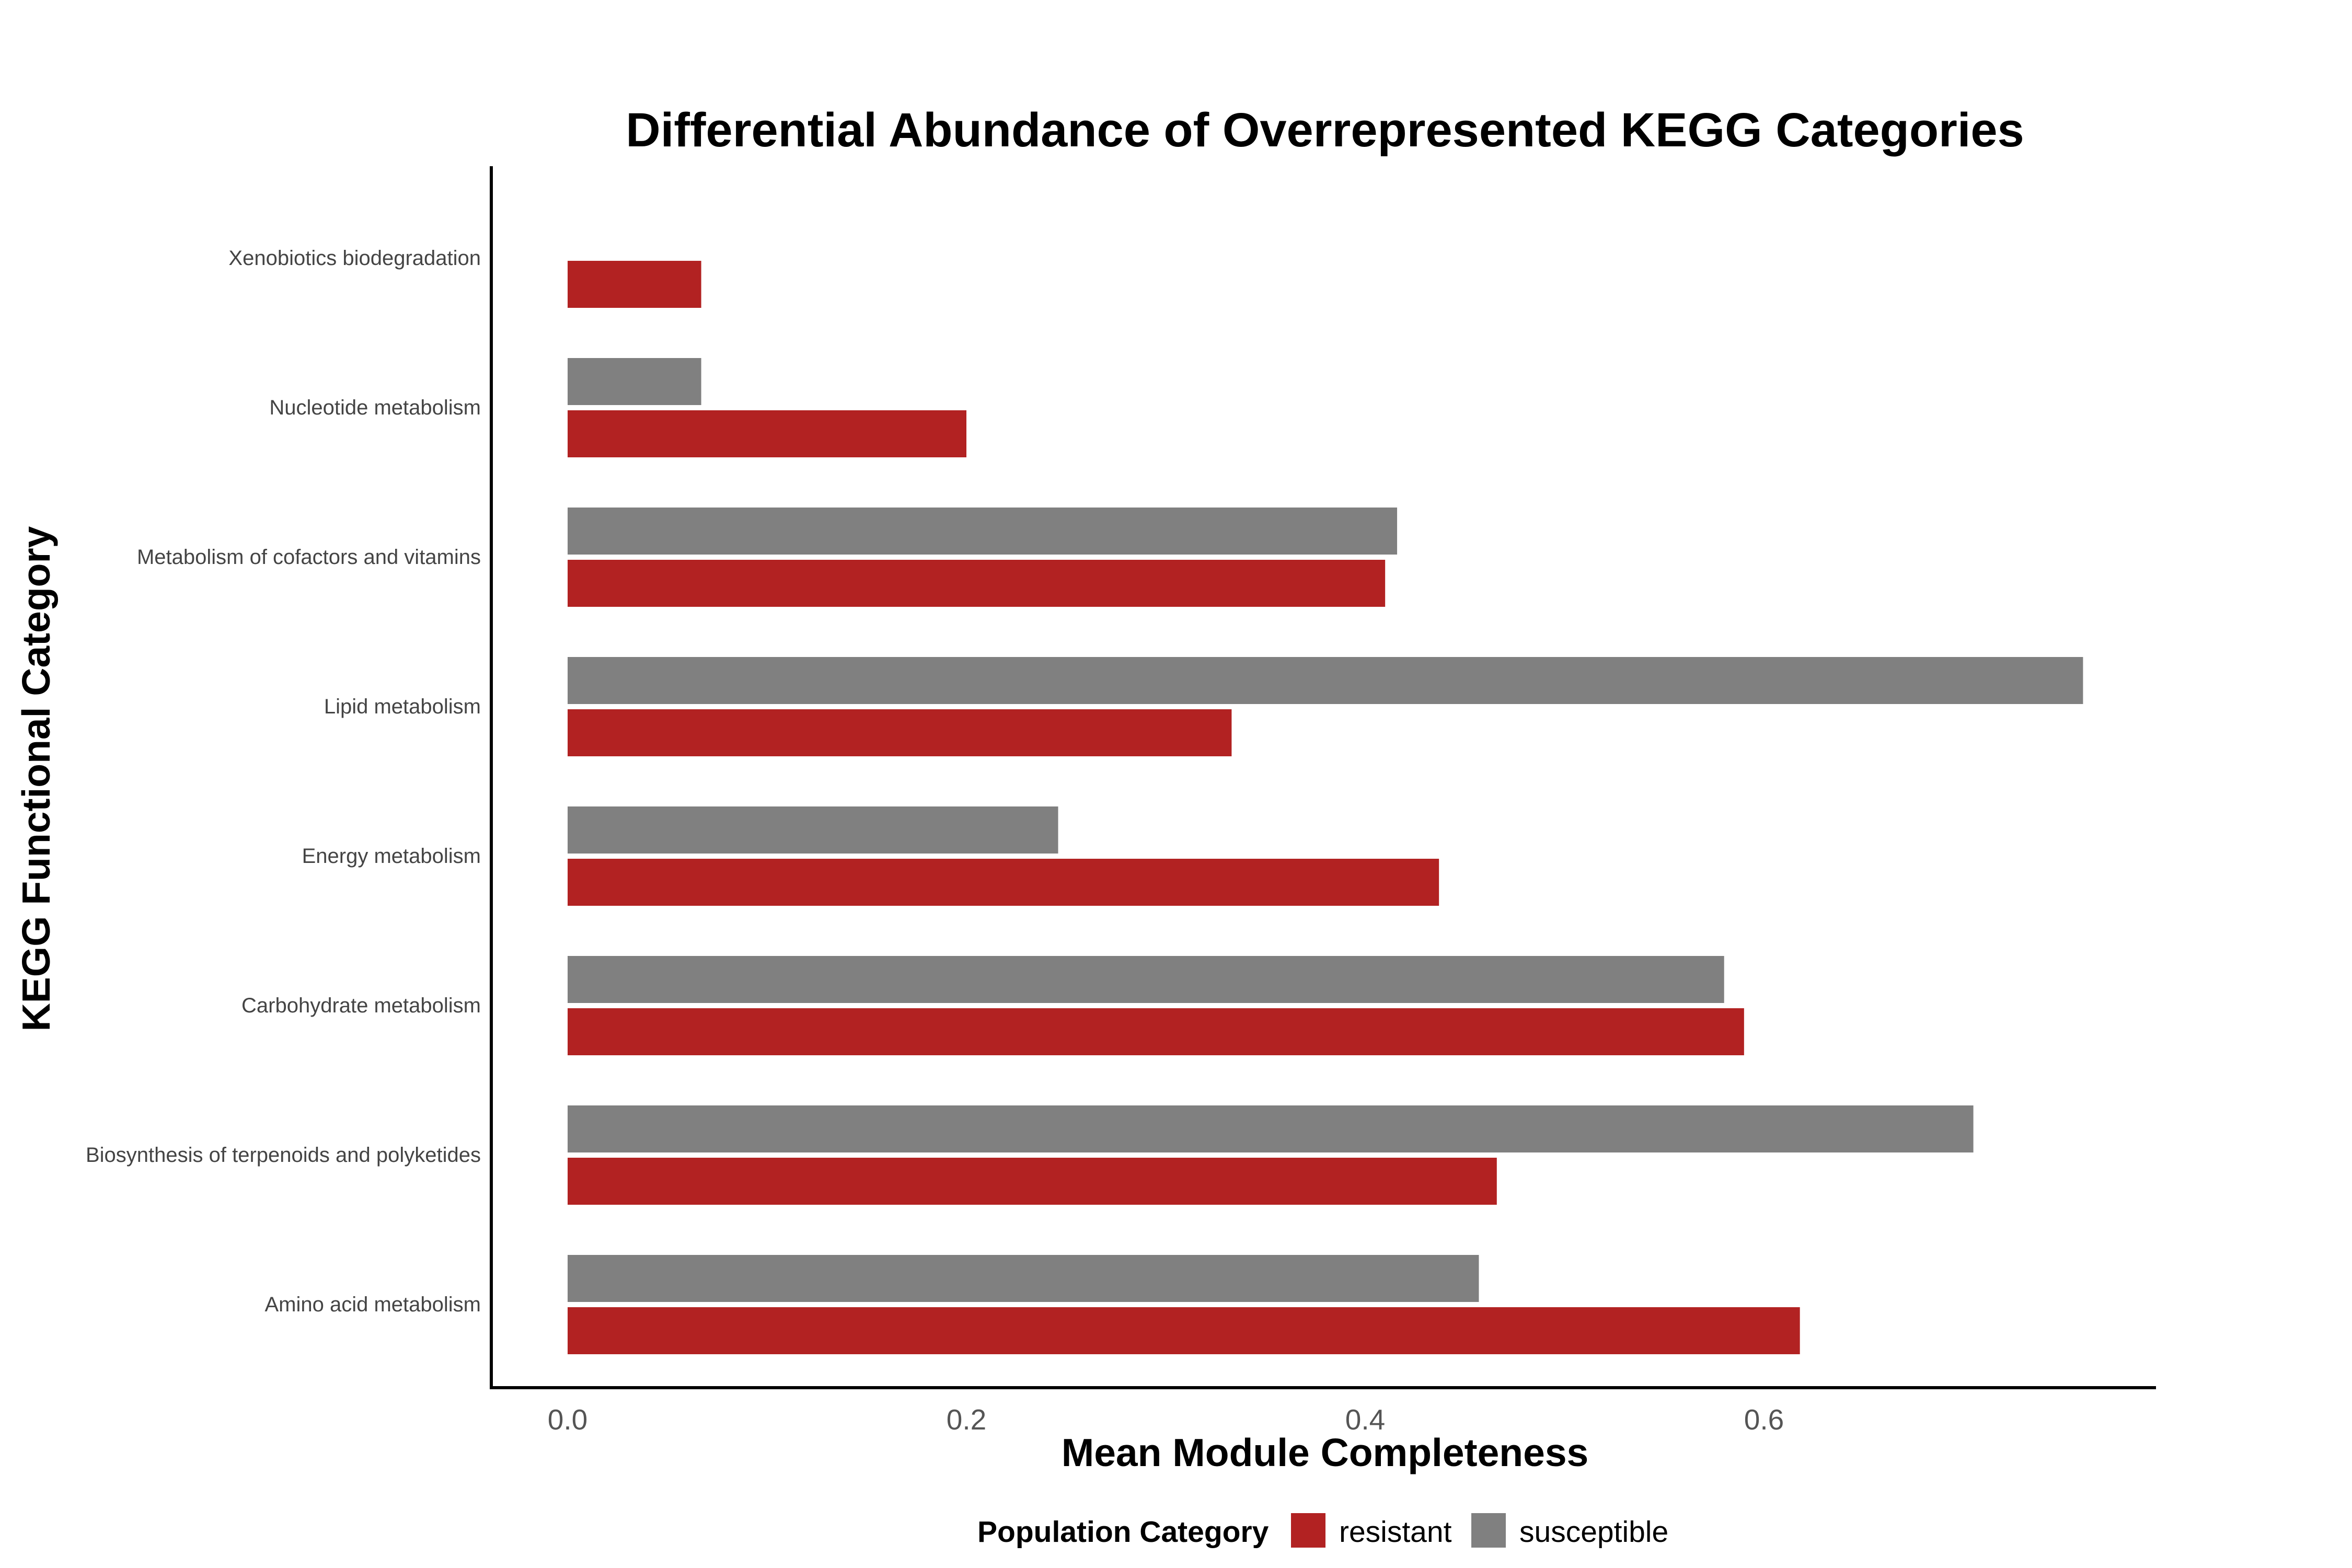 This screenshot has height=1568, width=2352. Describe the element at coordinates (983, 531) in the screenshot. I see `bar-susceptible-metabolism-of-cofactors-and-vitamins` at that location.